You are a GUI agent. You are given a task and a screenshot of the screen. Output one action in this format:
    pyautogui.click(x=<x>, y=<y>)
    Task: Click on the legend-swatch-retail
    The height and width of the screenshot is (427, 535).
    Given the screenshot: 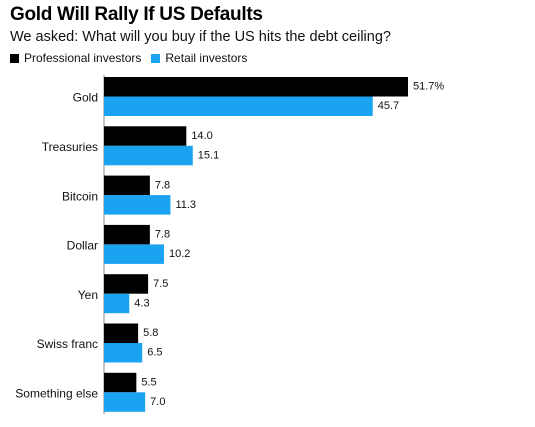 What is the action you would take?
    pyautogui.click(x=156, y=58)
    